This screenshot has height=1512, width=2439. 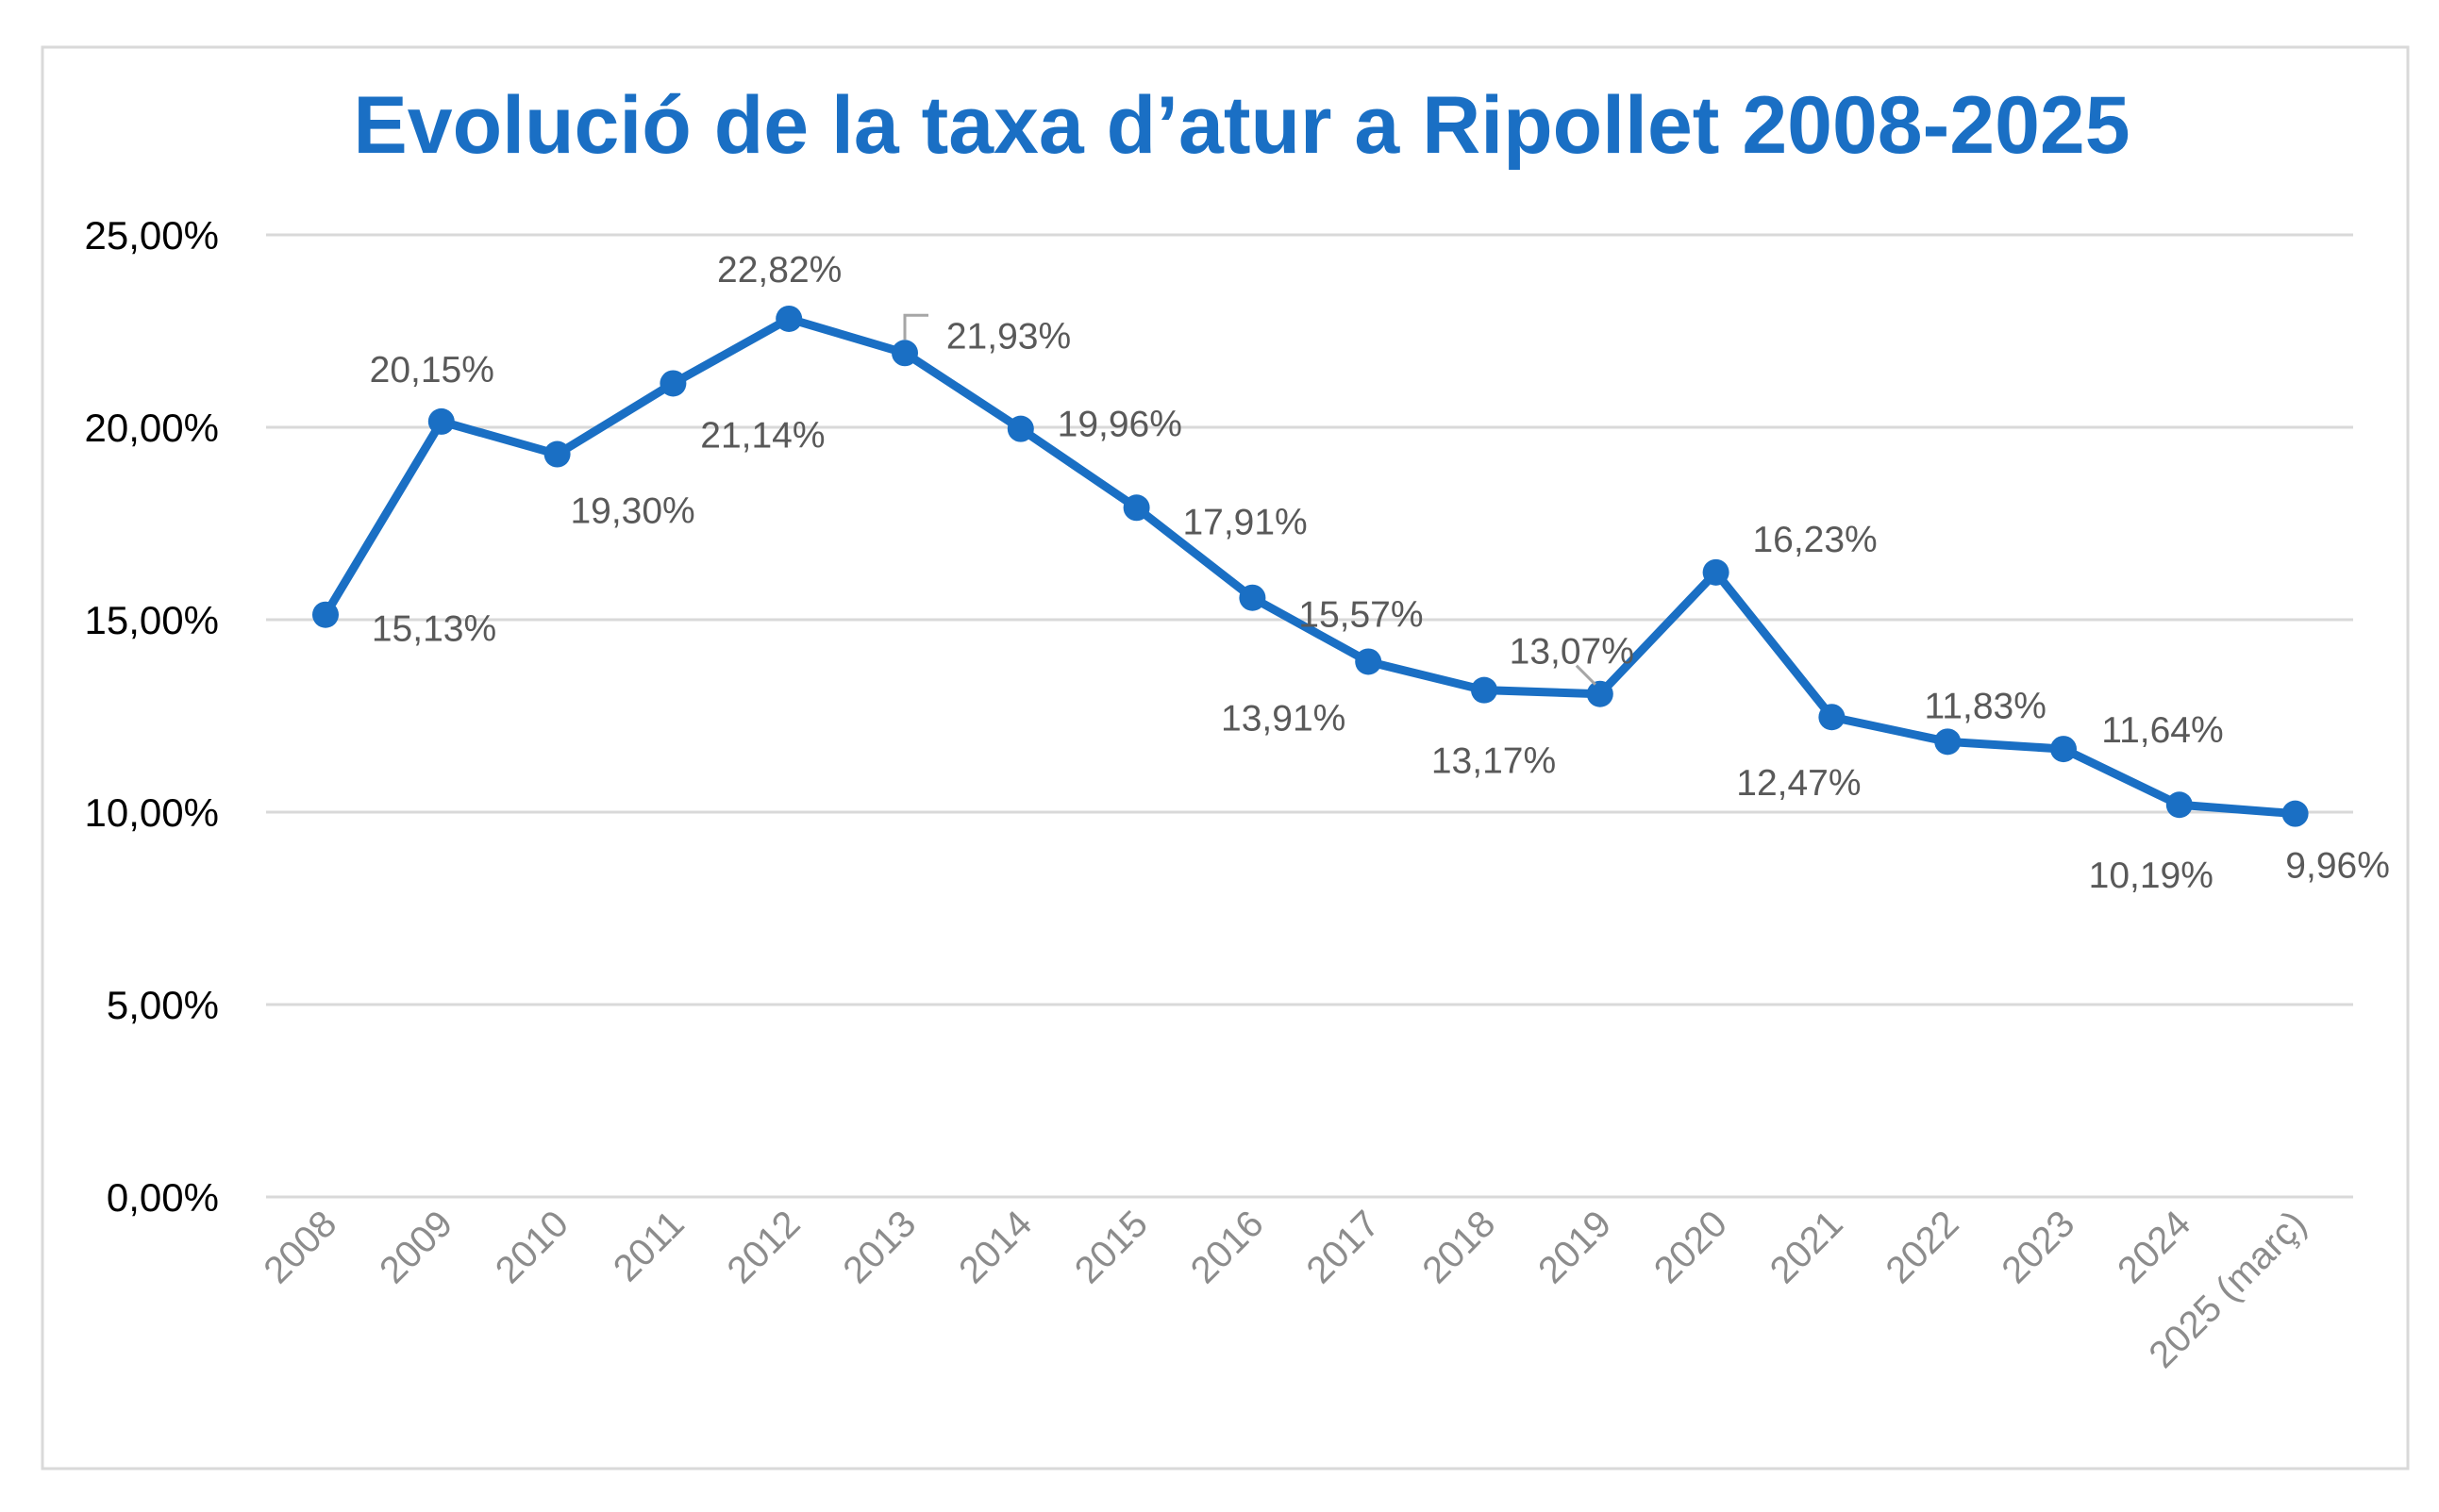 What do you see at coordinates (1494, 761) in the screenshot?
I see `data-label: 13,17%` at bounding box center [1494, 761].